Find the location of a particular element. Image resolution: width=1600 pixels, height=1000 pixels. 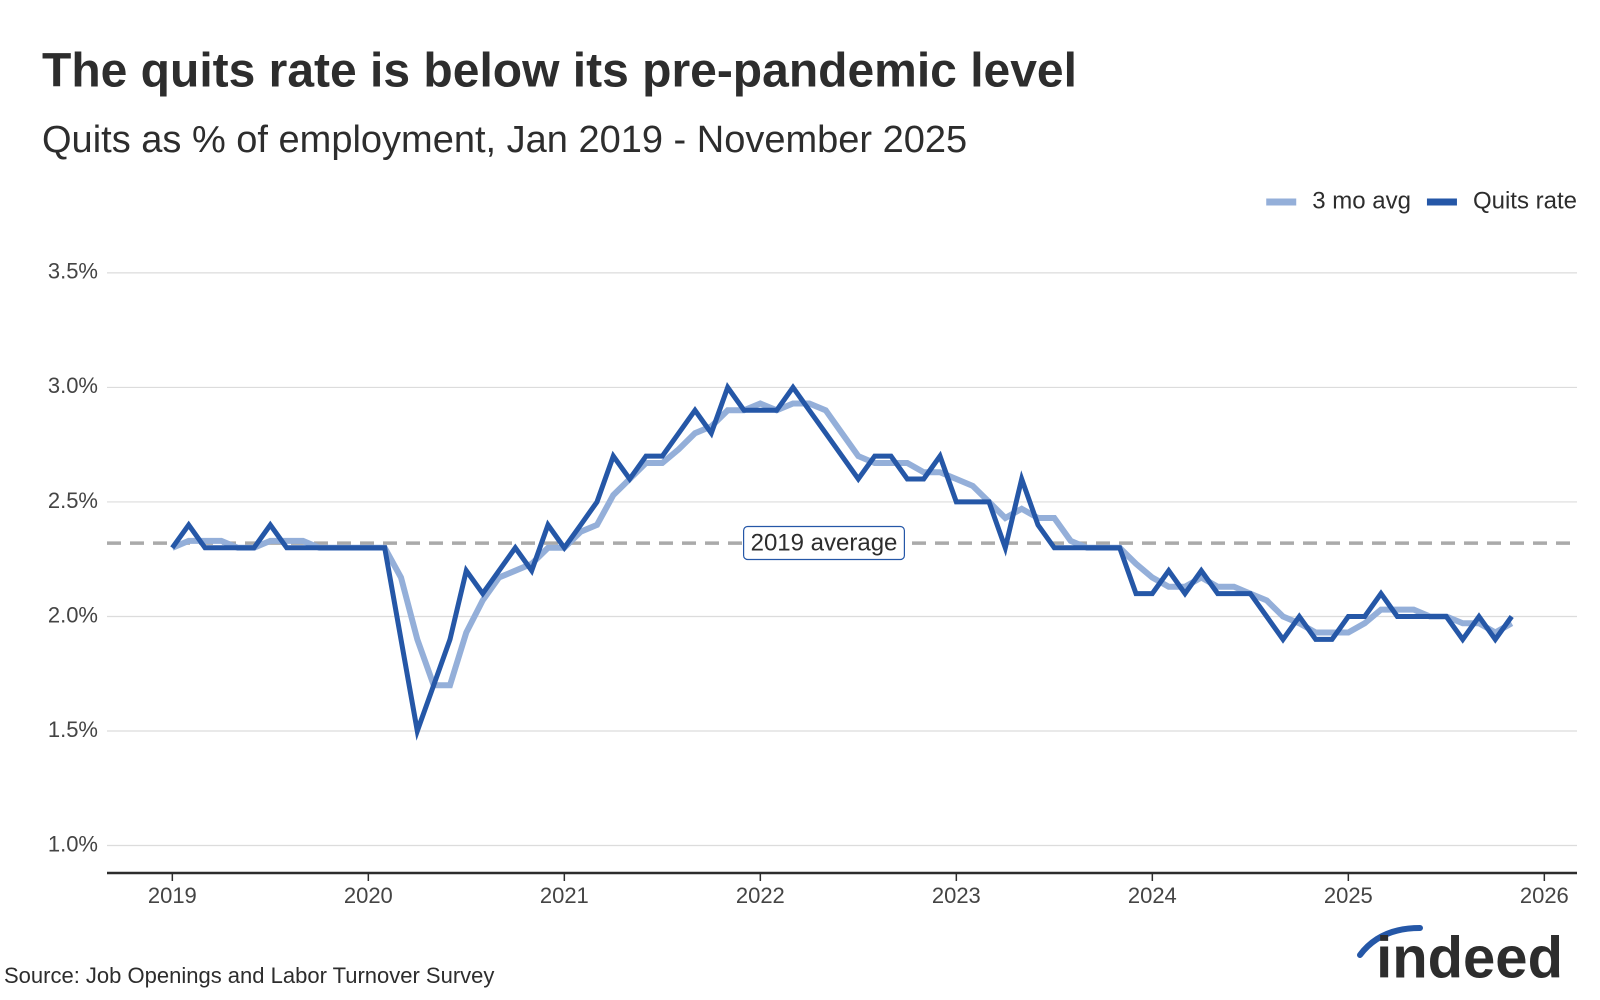

logo: indeed is located at coordinates (1469, 957).